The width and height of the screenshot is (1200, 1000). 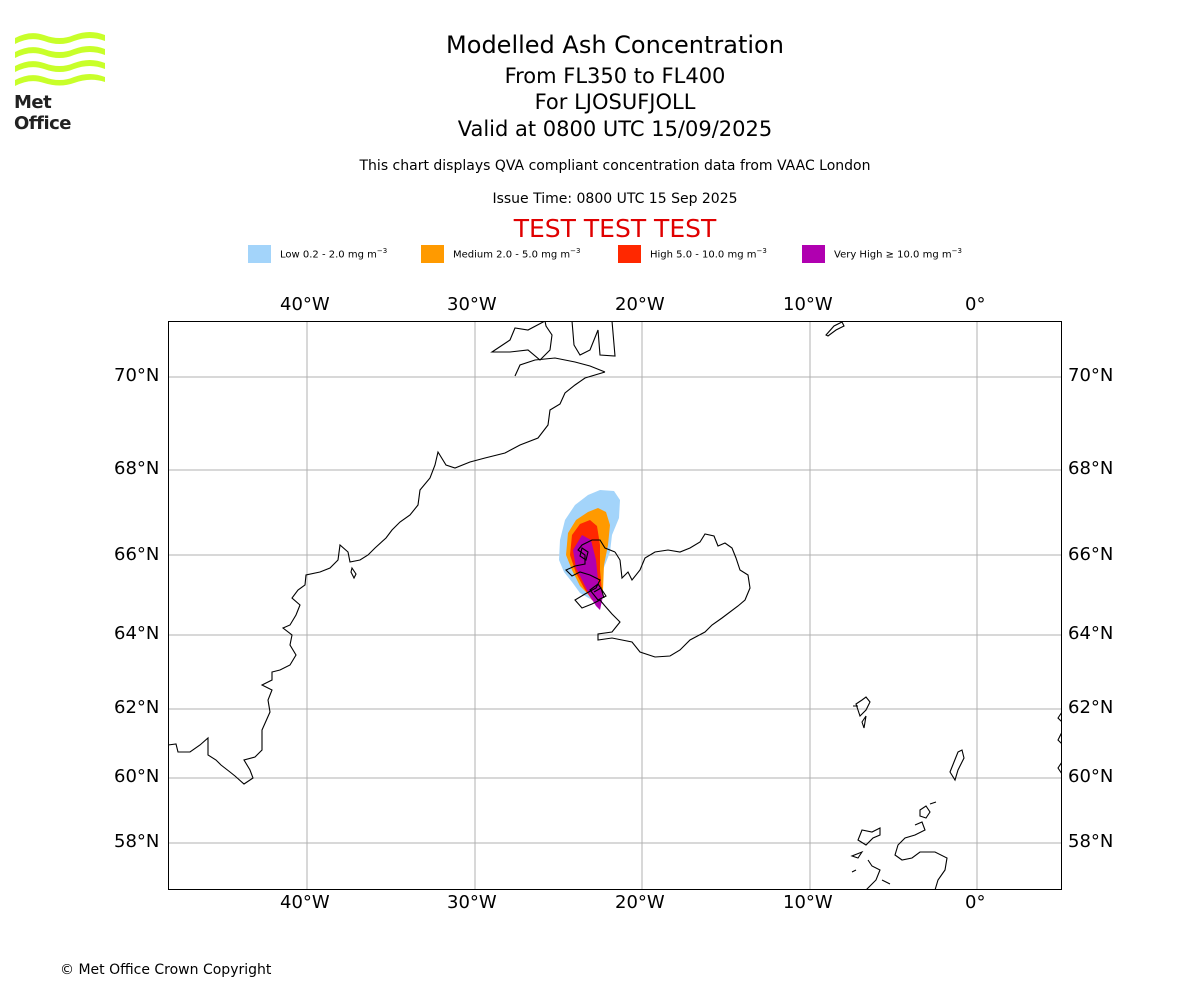 I want to click on valid-time: Valid at 0800 UTC 15/09/2025, so click(x=615, y=129).